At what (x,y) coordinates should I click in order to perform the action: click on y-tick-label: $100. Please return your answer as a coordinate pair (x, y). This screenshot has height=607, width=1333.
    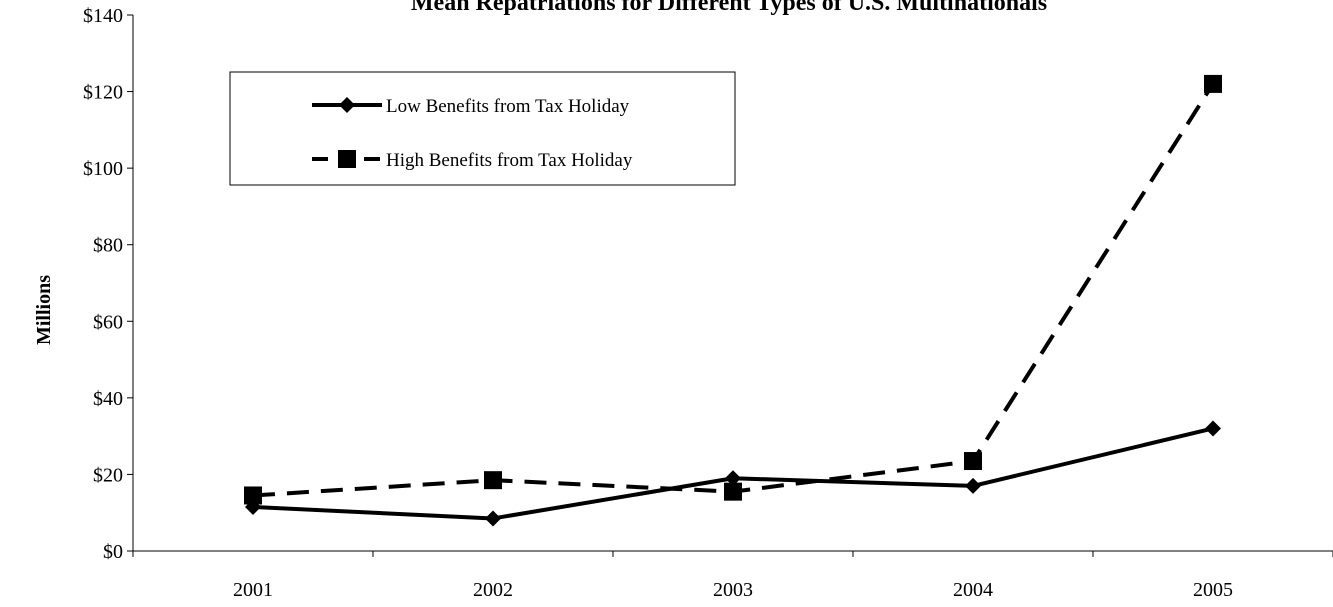
    Looking at the image, I should click on (103, 169).